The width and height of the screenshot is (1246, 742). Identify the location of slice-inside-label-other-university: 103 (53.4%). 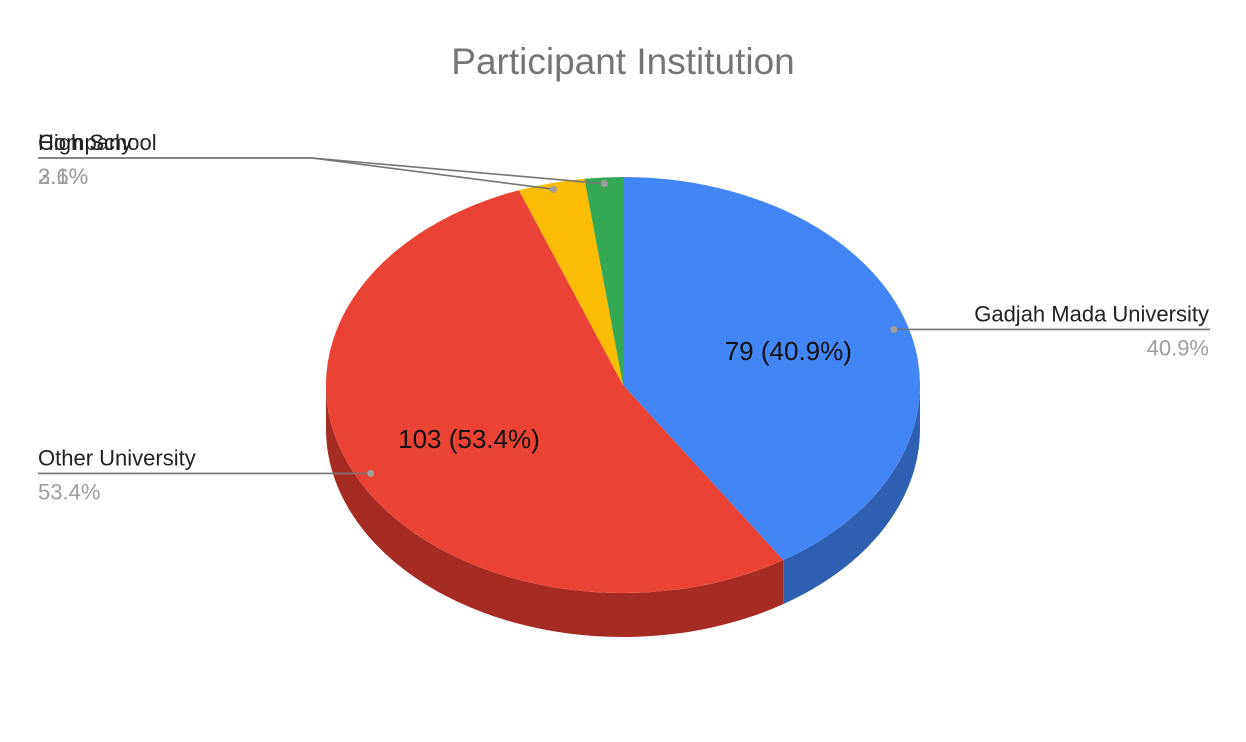
(469, 439).